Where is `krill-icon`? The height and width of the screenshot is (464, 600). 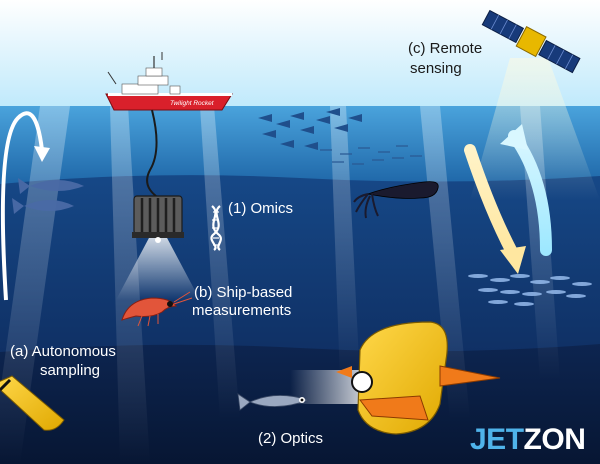
krill-icon is located at coordinates (157, 309).